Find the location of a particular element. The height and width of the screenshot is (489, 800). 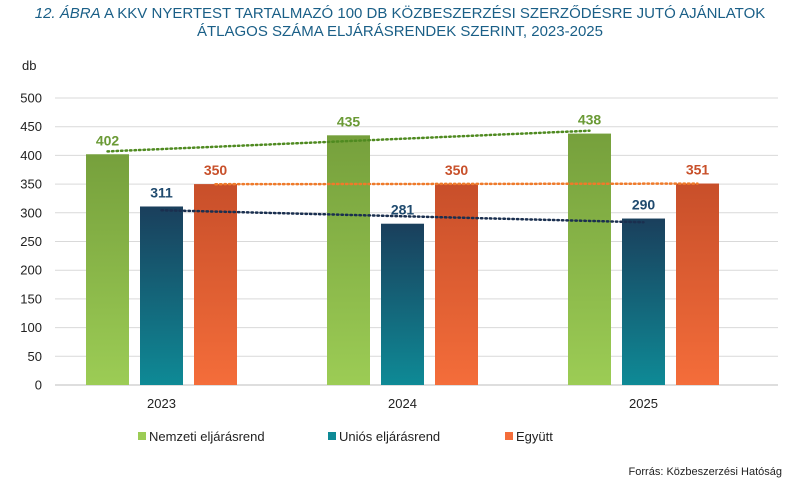

x-tick-label: 2025 is located at coordinates (643, 403).